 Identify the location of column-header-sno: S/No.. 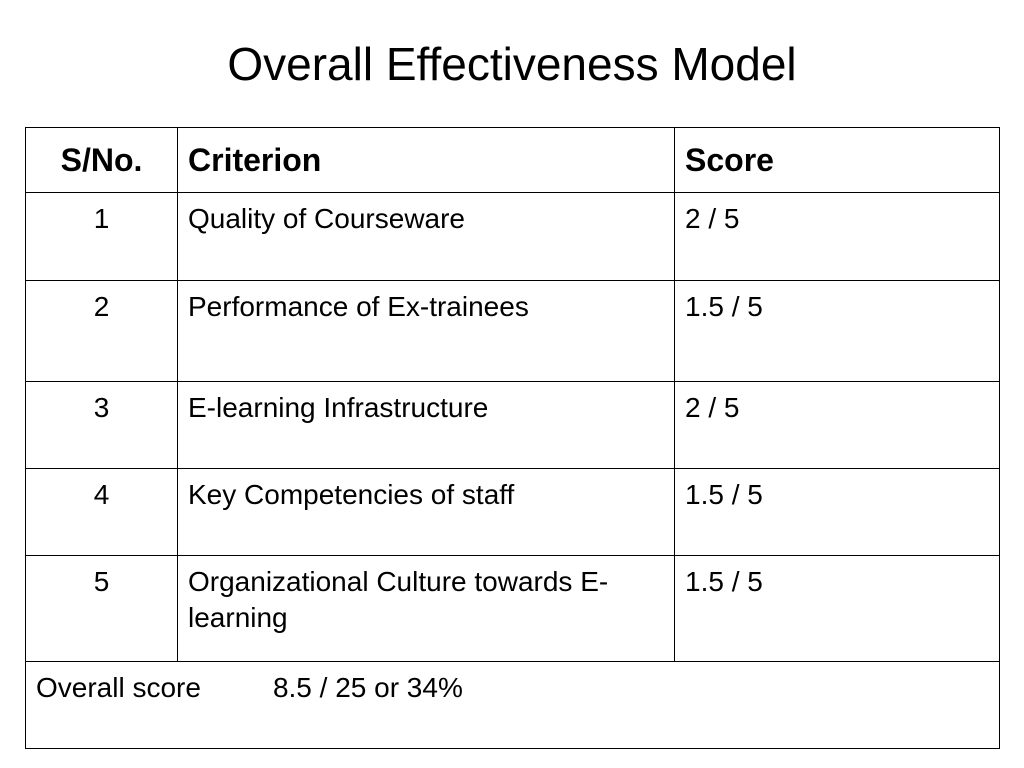
(101, 160).